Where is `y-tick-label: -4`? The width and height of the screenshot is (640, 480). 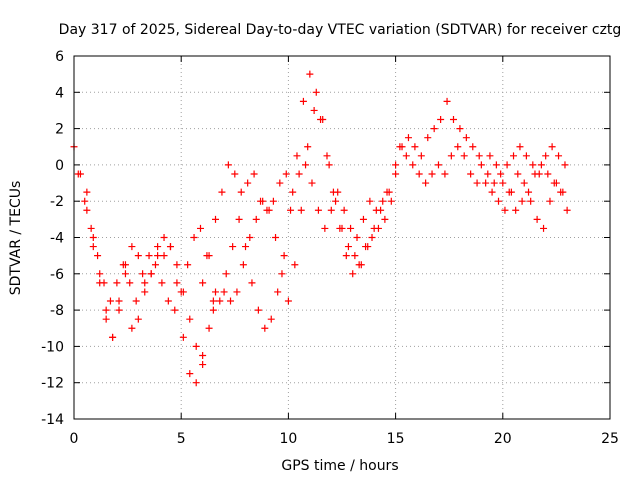
y-tick-label: -4 is located at coordinates (57, 239).